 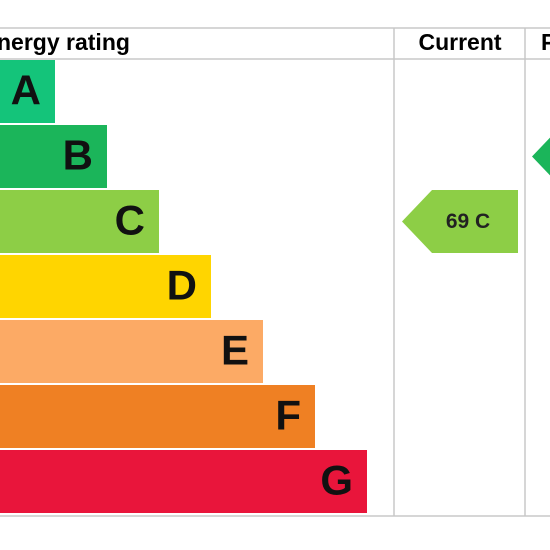 I want to click on header-rating: nergy rating, so click(x=65, y=42).